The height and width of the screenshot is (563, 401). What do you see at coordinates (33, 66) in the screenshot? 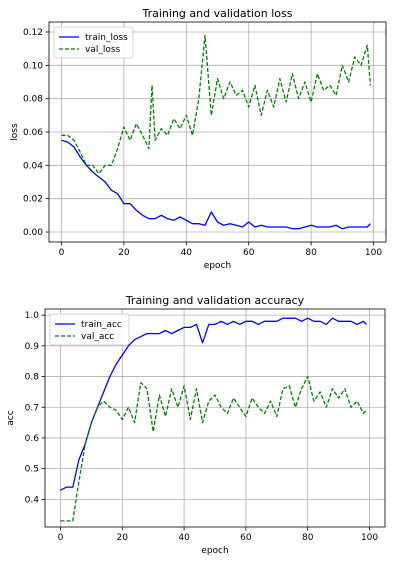
I see `y-tick-label: 0.10` at bounding box center [33, 66].